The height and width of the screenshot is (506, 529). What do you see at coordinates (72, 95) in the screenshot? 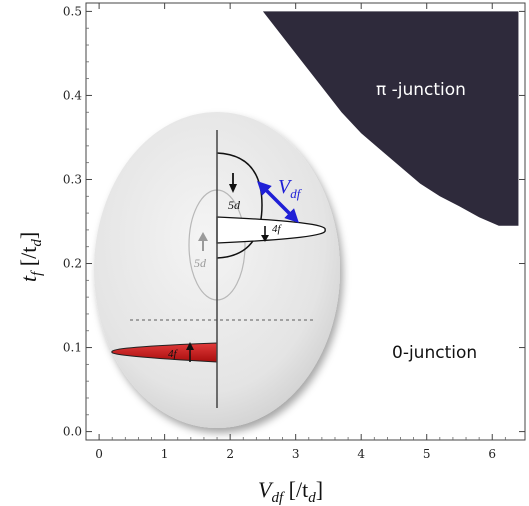
I see `y-tick-label: 0.4` at bounding box center [72, 95].